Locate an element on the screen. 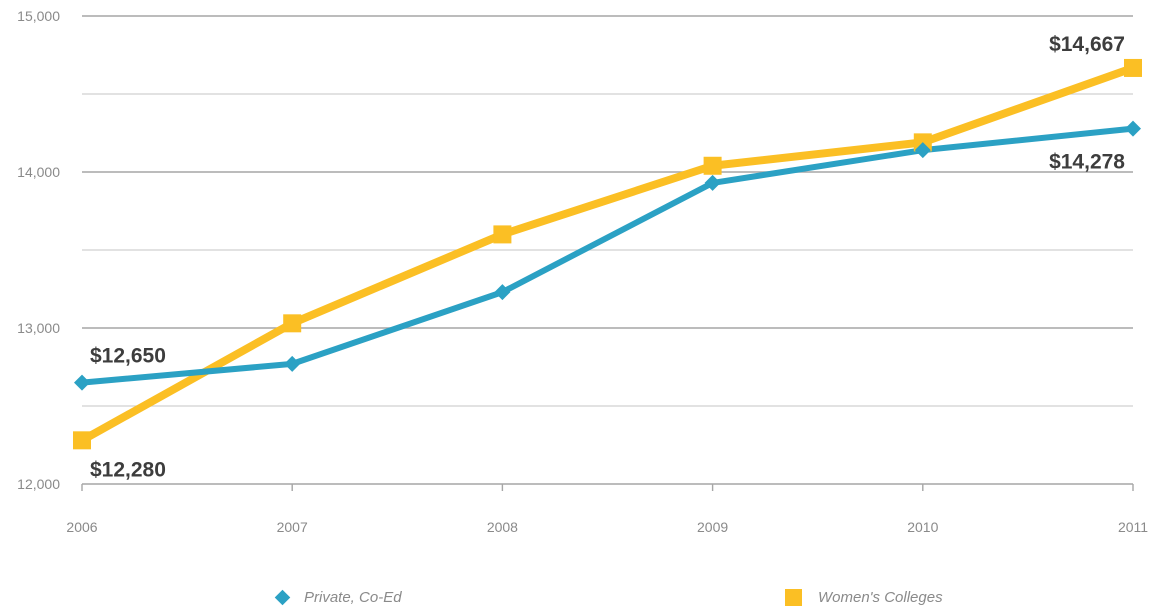  y-tick-label: 15,000 is located at coordinates (38, 16).